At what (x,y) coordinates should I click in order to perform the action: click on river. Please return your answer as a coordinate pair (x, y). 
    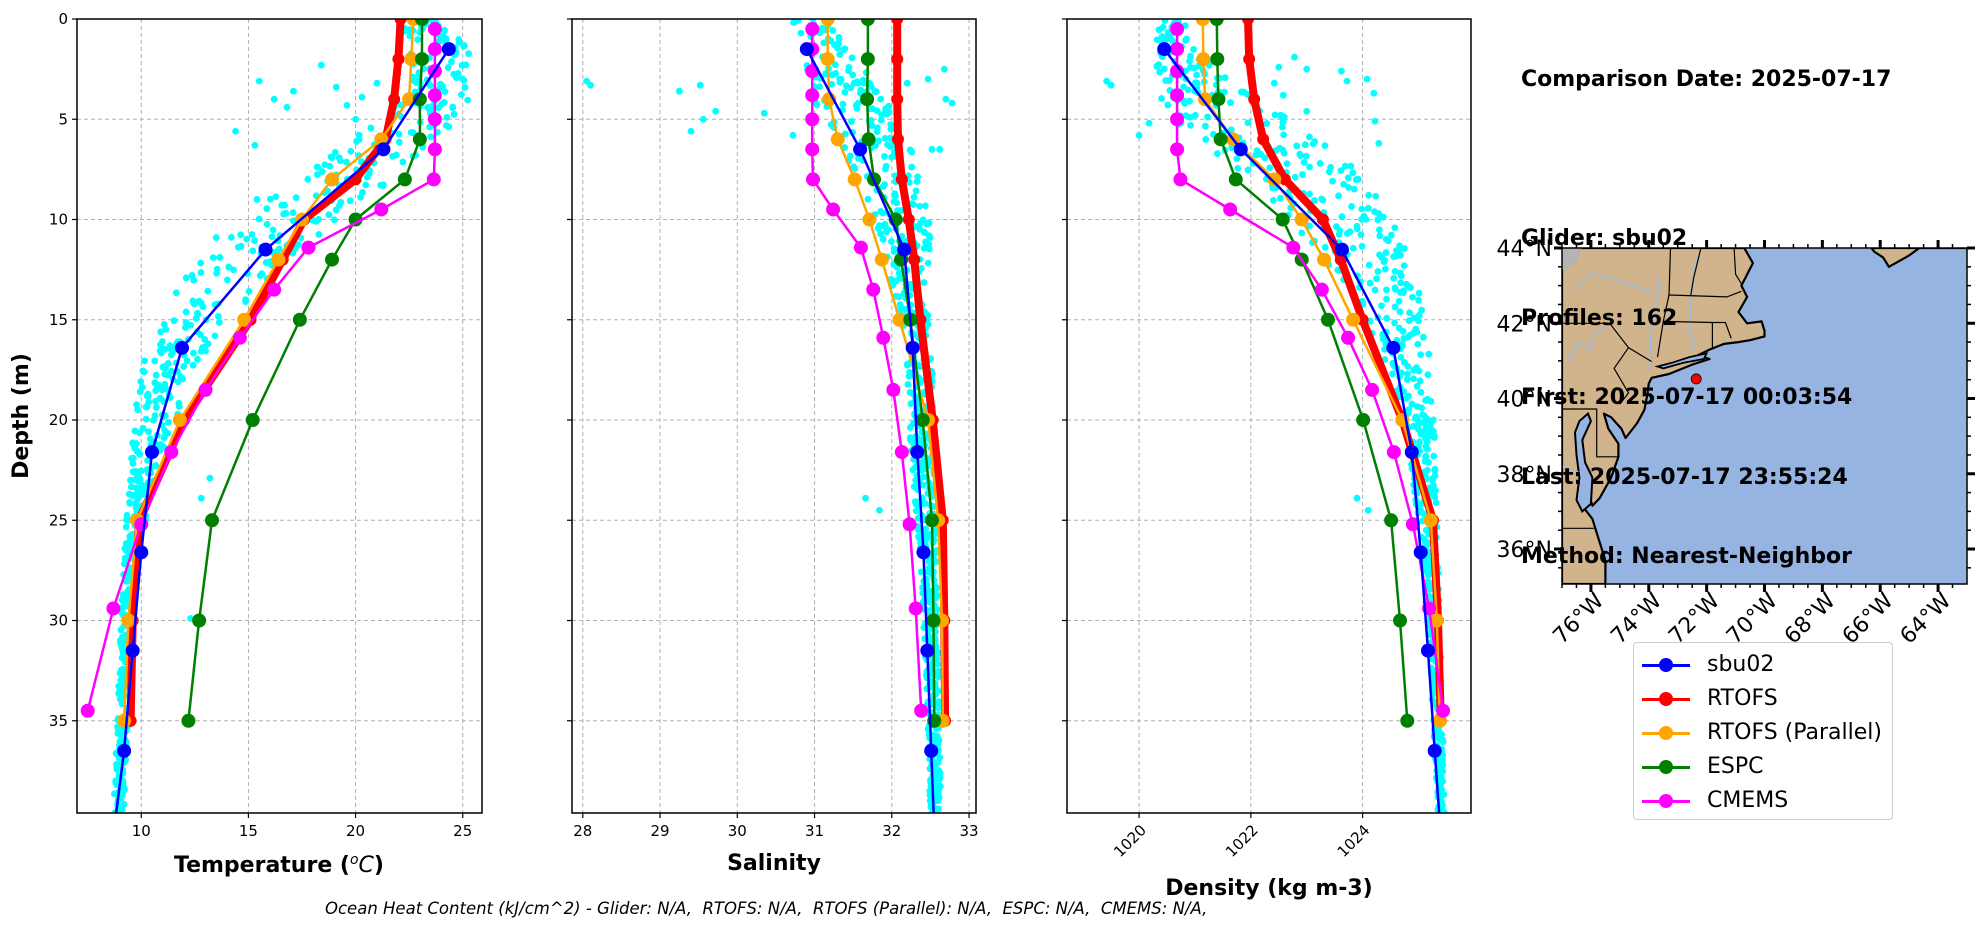
    Looking at the image, I should click on (1586, 344).